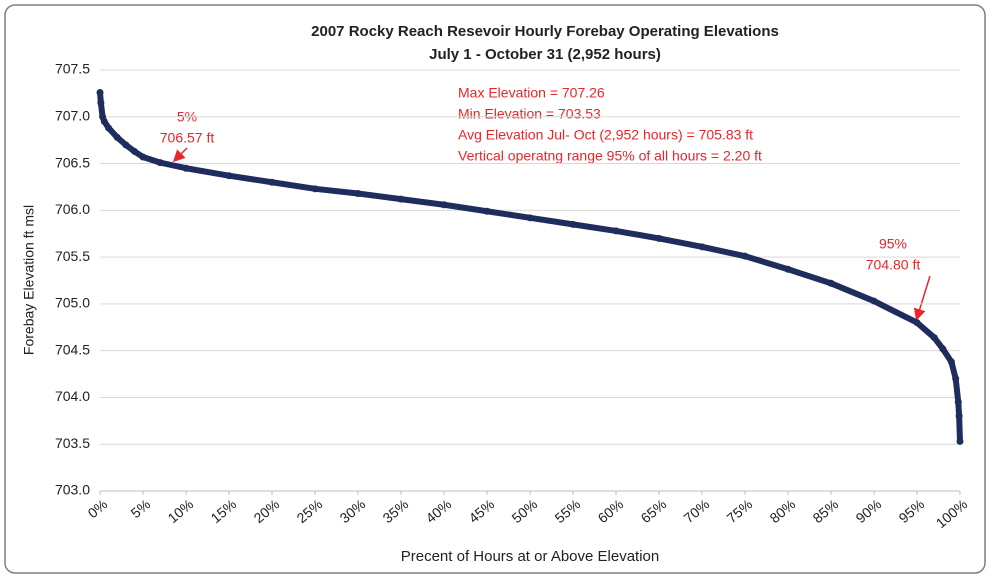 This screenshot has width=992, height=584. Describe the element at coordinates (187, 138) in the screenshot. I see `annotation: 706.57 ft` at that location.